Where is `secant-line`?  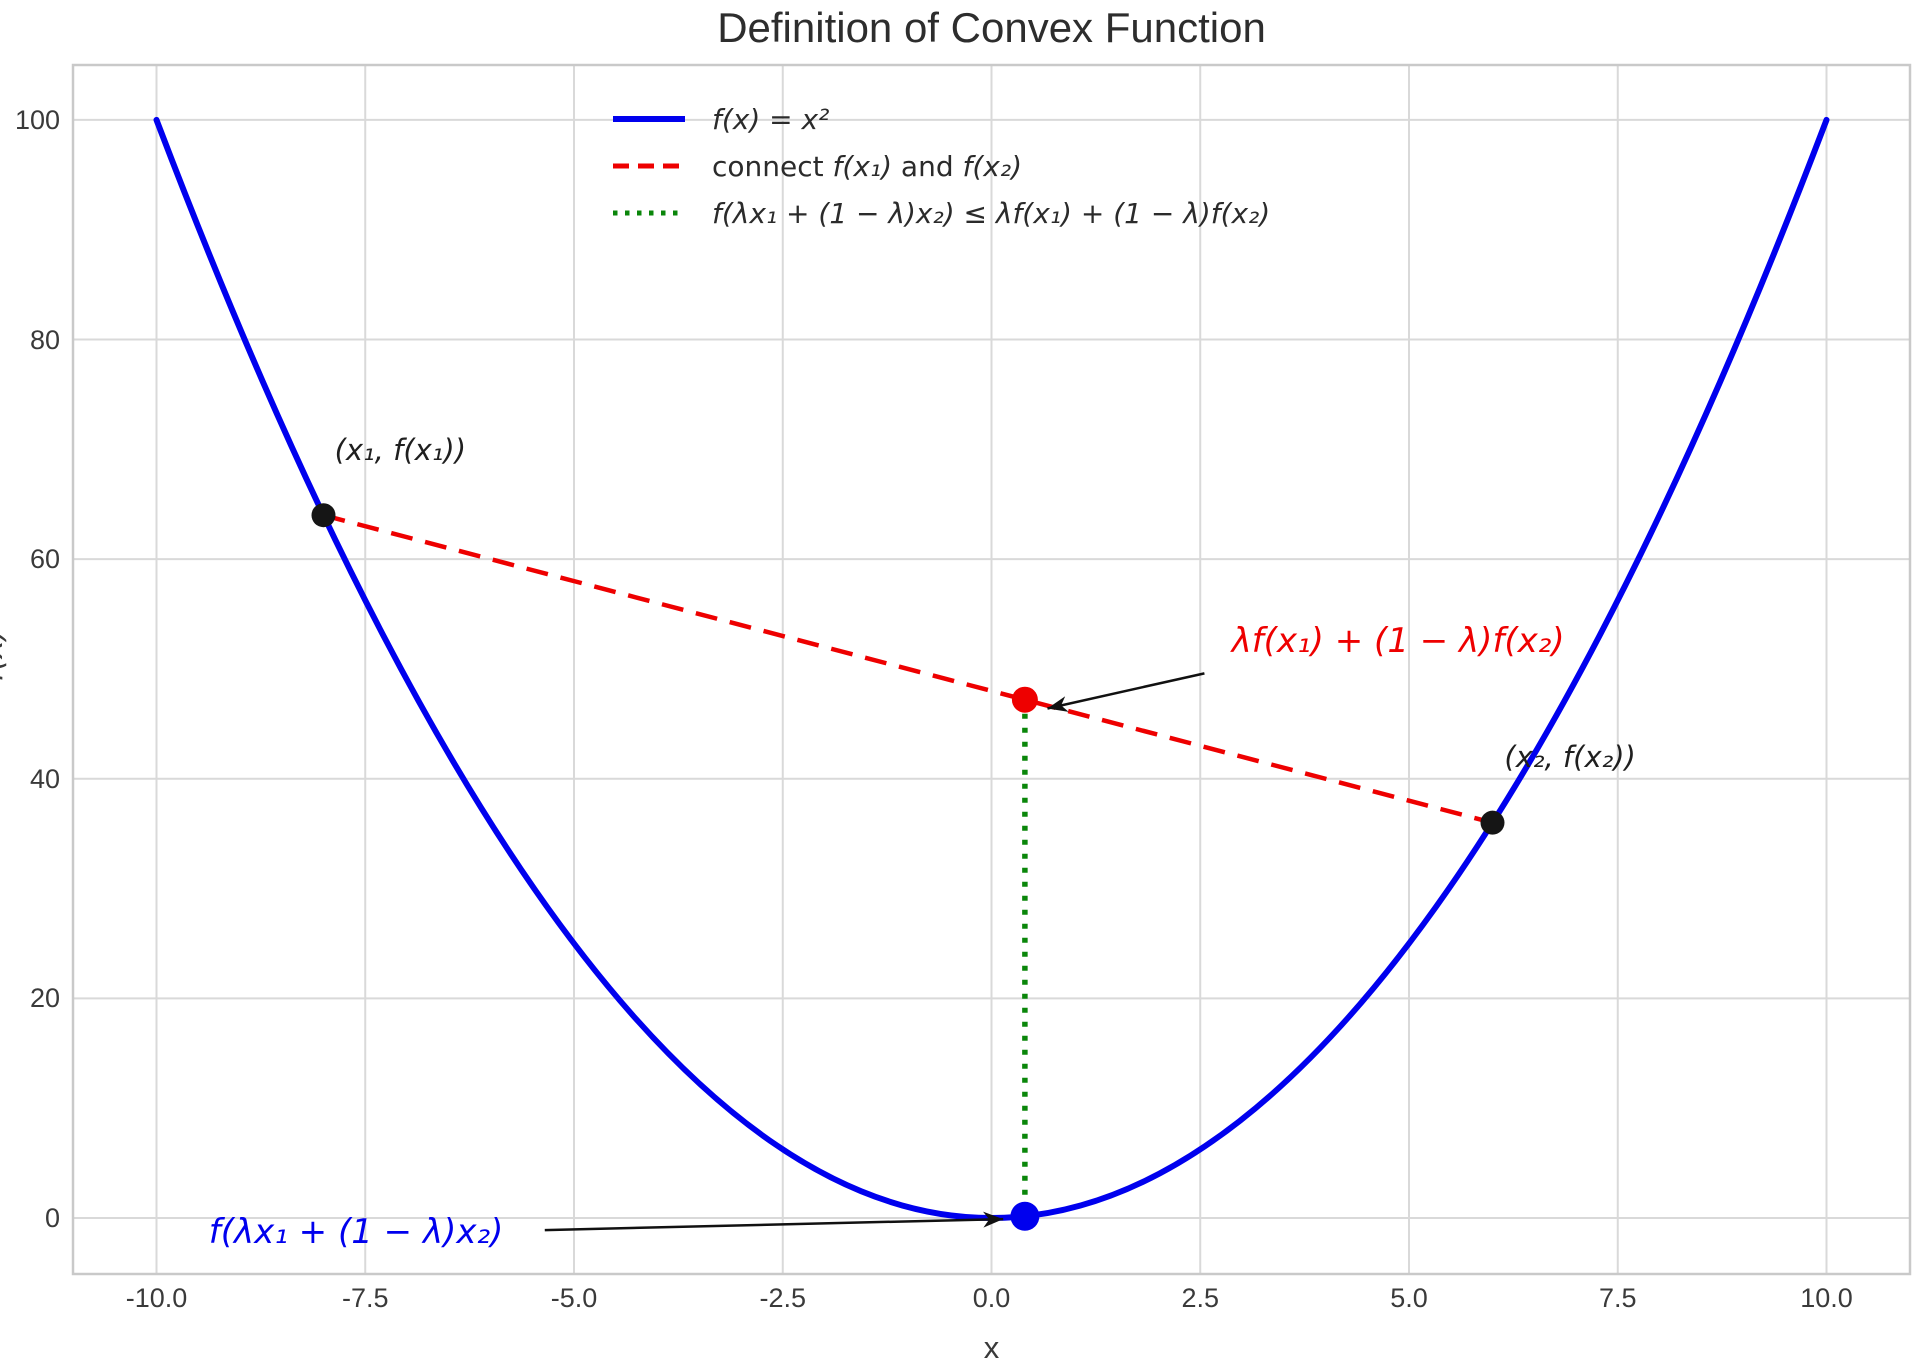 secant-line is located at coordinates (908, 669).